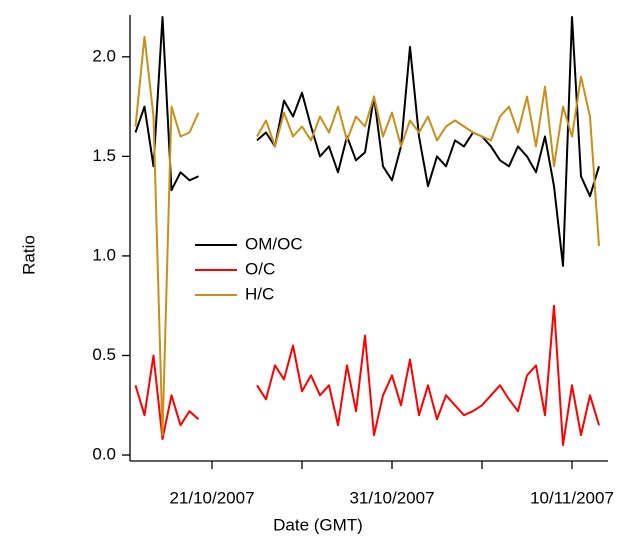  What do you see at coordinates (572, 497) in the screenshot?
I see `x-tick-label: 10/11/2007` at bounding box center [572, 497].